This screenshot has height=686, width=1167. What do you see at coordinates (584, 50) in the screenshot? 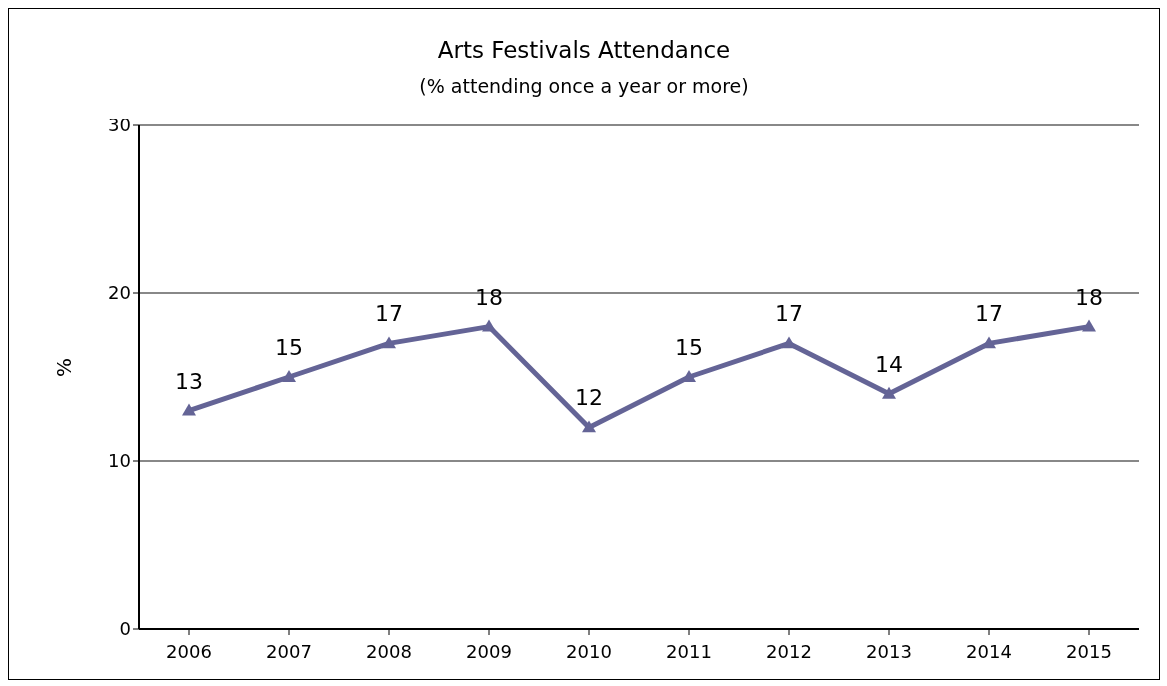
I see `chart-title: Arts Festivals Attendance` at bounding box center [584, 50].